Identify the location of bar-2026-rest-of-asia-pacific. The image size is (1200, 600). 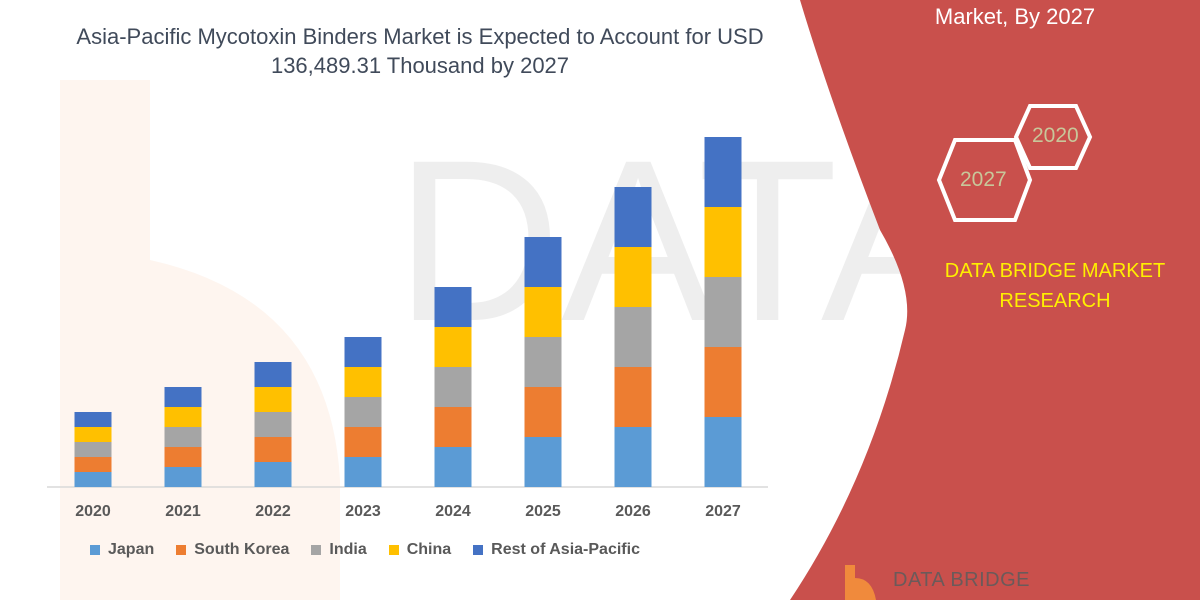
(633, 217).